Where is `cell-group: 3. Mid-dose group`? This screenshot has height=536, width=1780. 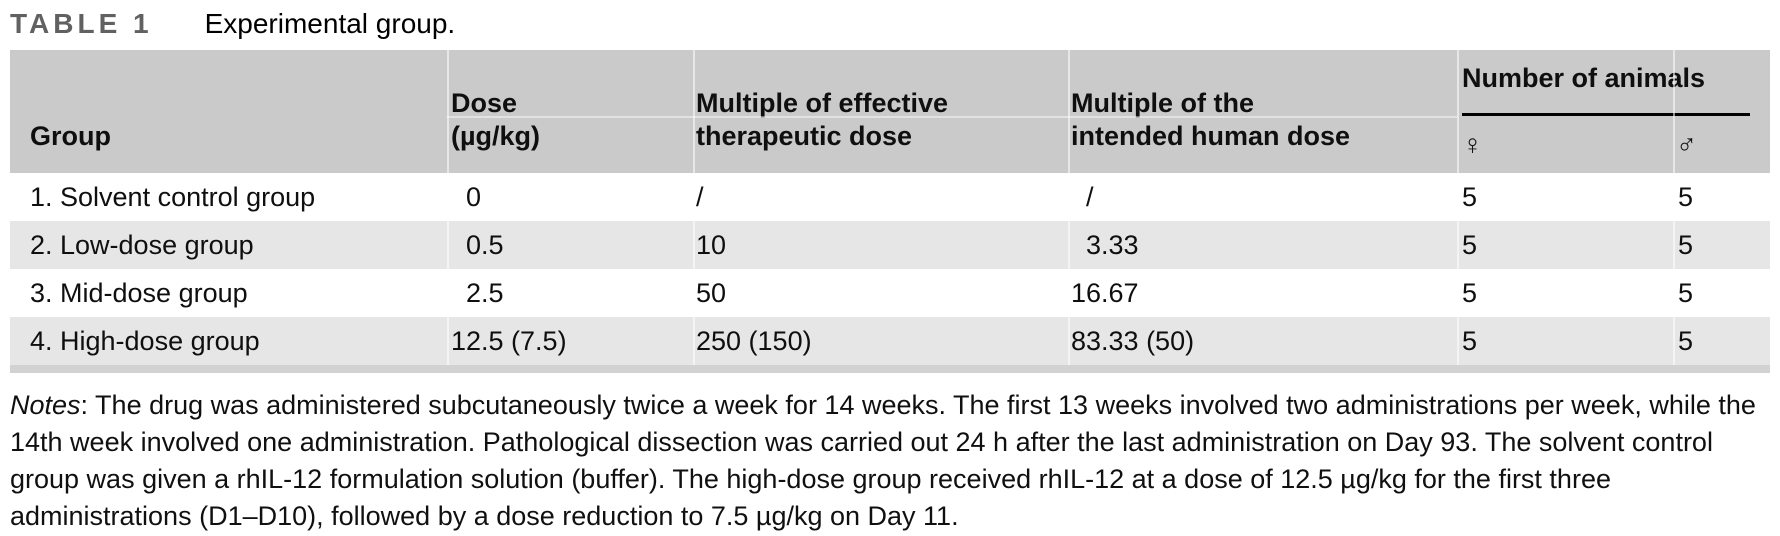 cell-group: 3. Mid-dose group is located at coordinates (139, 292).